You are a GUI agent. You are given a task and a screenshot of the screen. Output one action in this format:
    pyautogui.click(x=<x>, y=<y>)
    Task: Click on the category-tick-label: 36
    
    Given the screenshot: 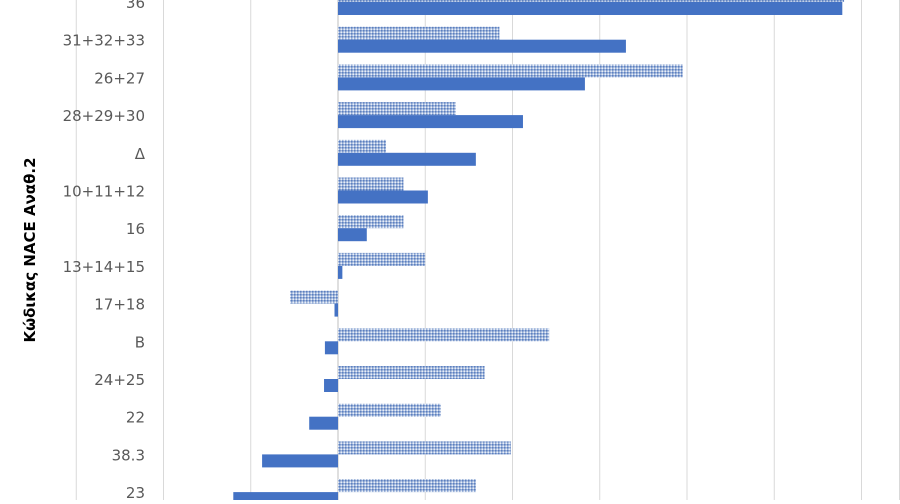 What is the action you would take?
    pyautogui.click(x=135, y=6)
    